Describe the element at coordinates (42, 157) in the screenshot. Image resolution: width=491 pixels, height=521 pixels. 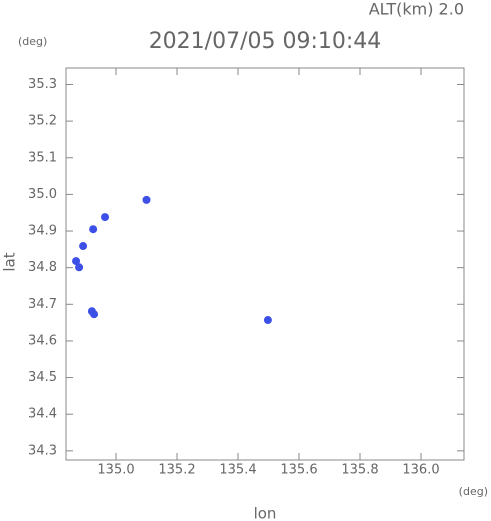
I see `y-tick-label: 35.1` at that location.